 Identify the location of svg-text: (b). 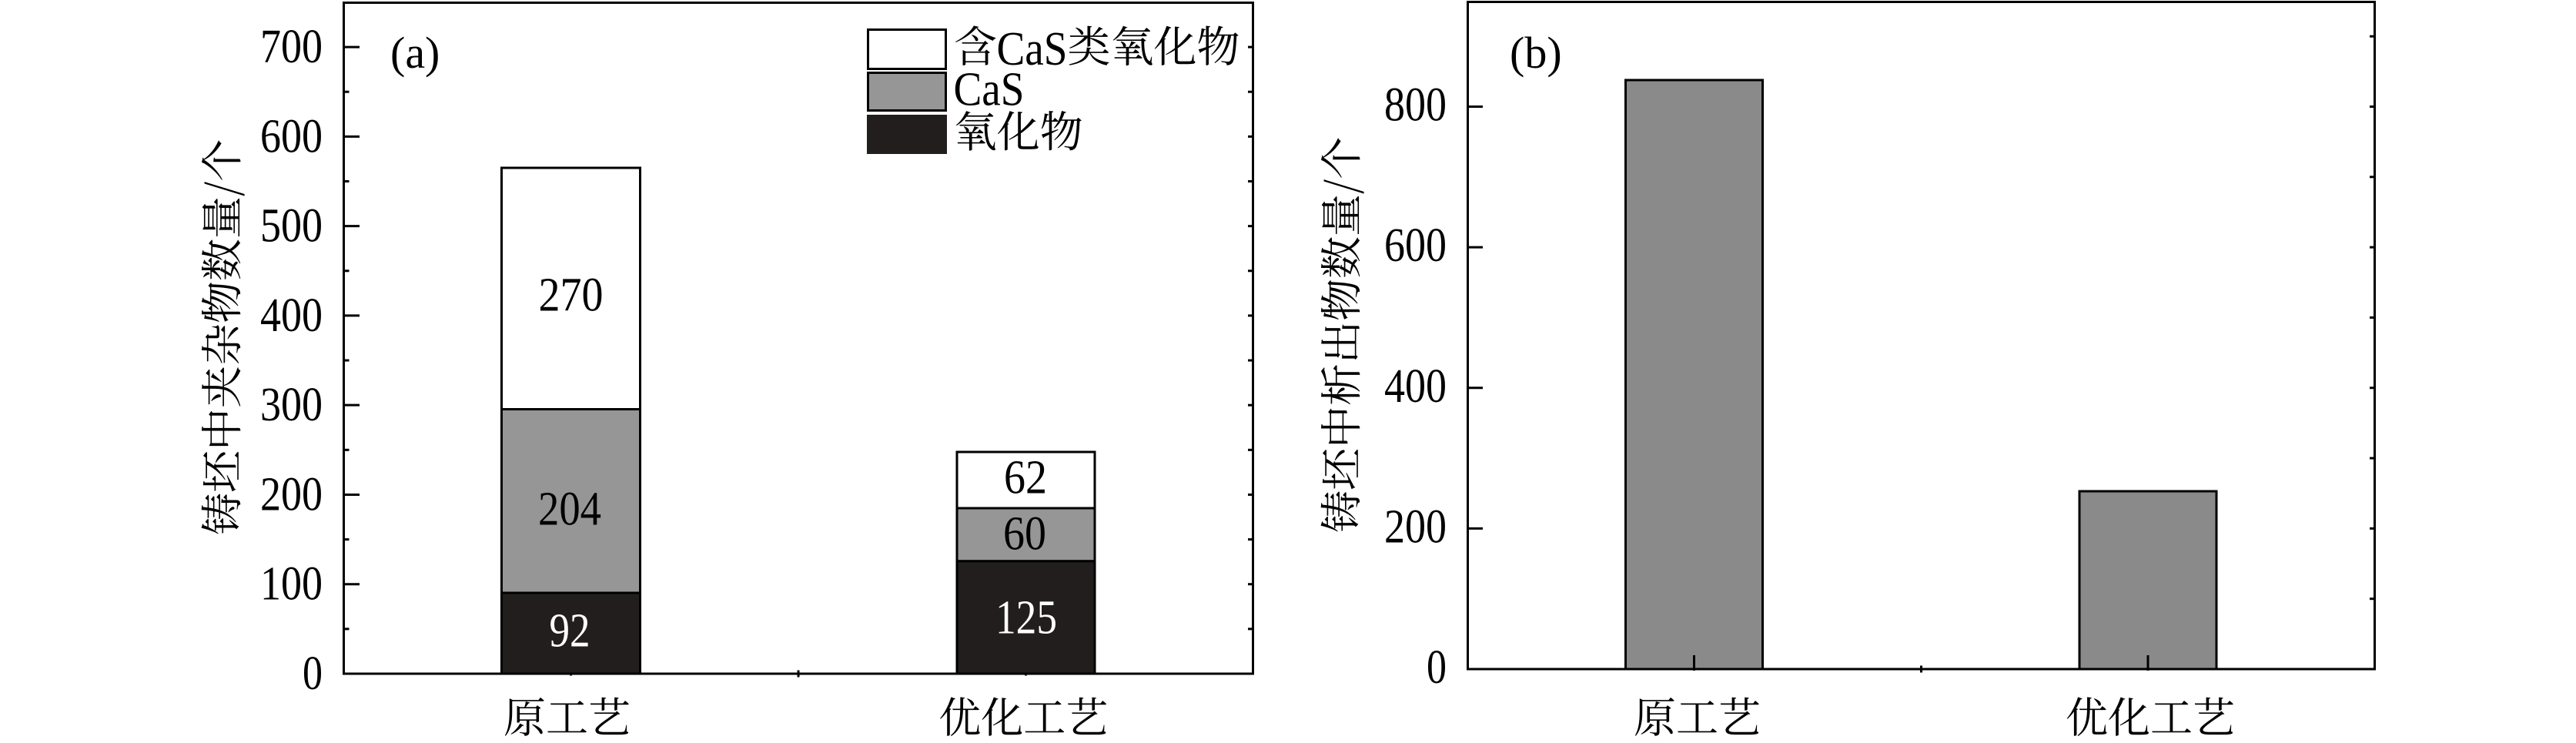
(1536, 53).